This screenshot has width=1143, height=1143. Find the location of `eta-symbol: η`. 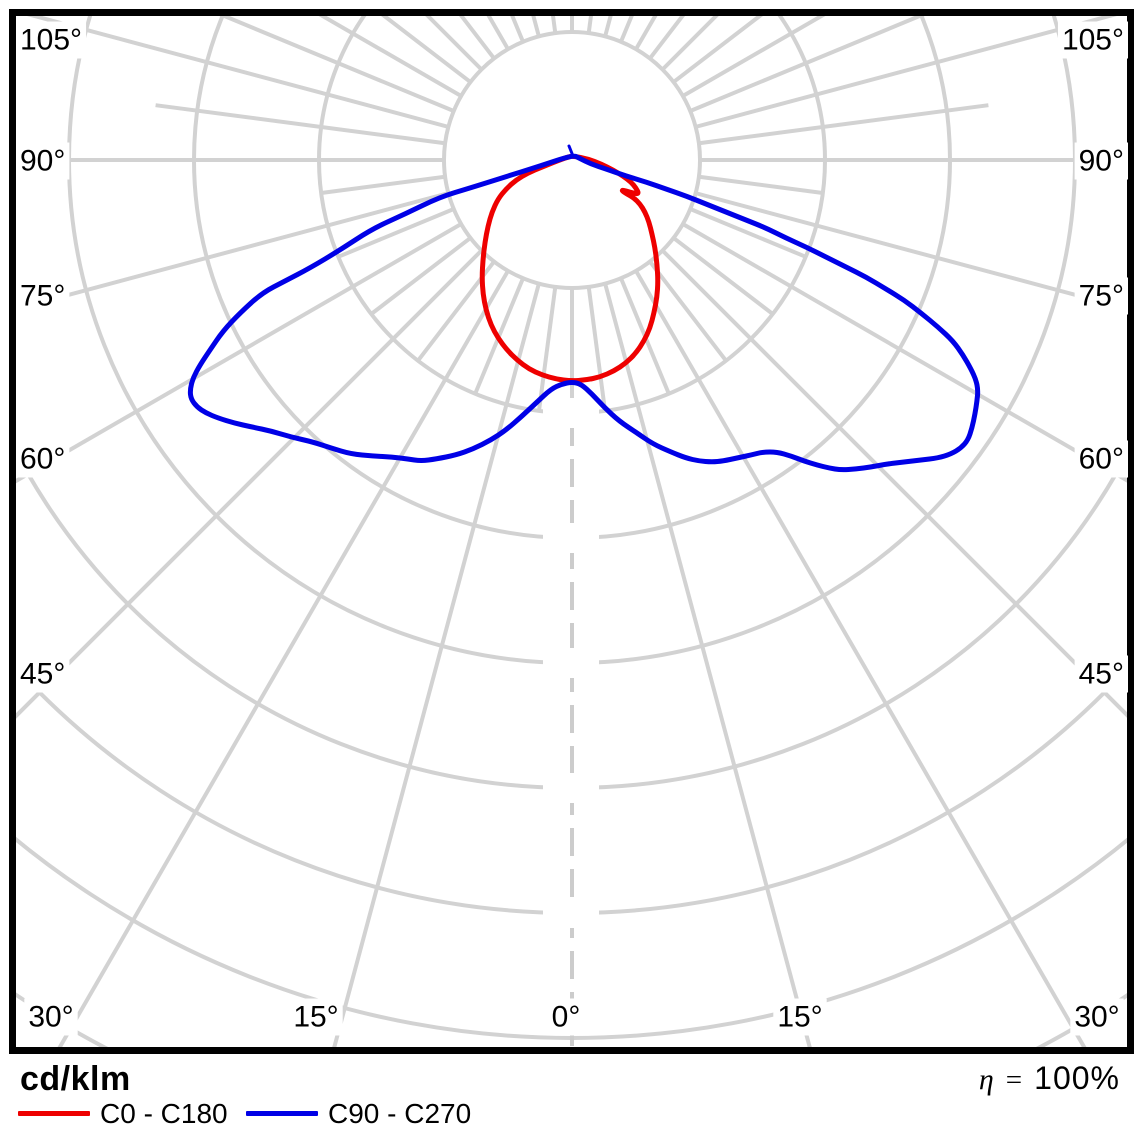

eta-symbol: η is located at coordinates (986, 1079).